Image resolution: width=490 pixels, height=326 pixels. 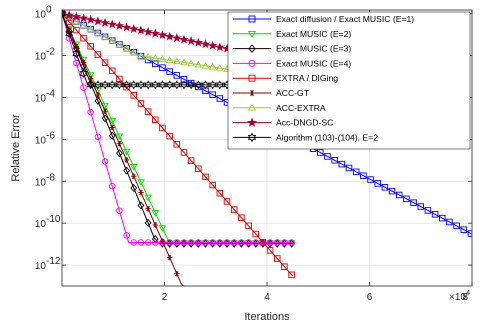 I want to click on legend-entry: Exact MUSIC (E=4), so click(x=292, y=63).